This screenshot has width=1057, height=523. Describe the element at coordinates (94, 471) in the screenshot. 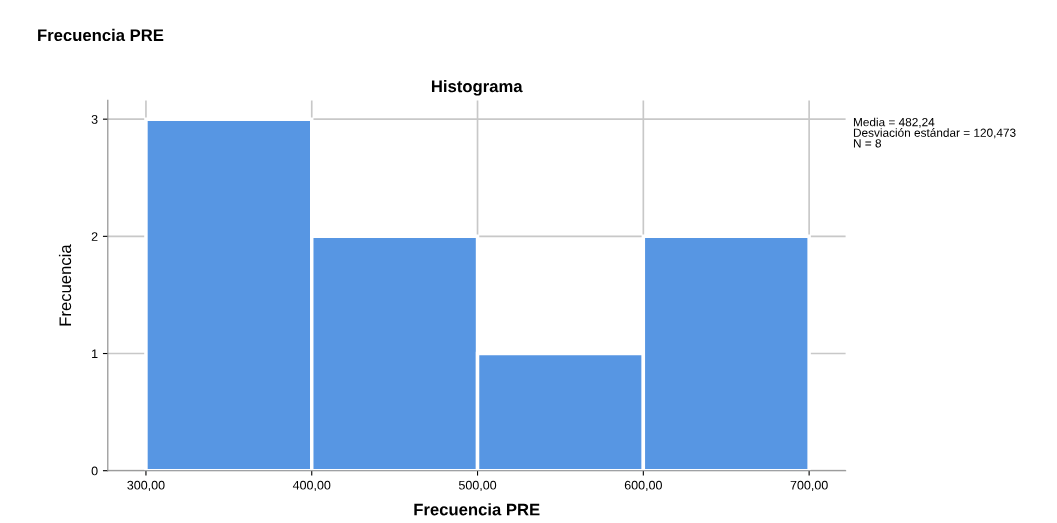

I see `y-tick-label: 0` at that location.